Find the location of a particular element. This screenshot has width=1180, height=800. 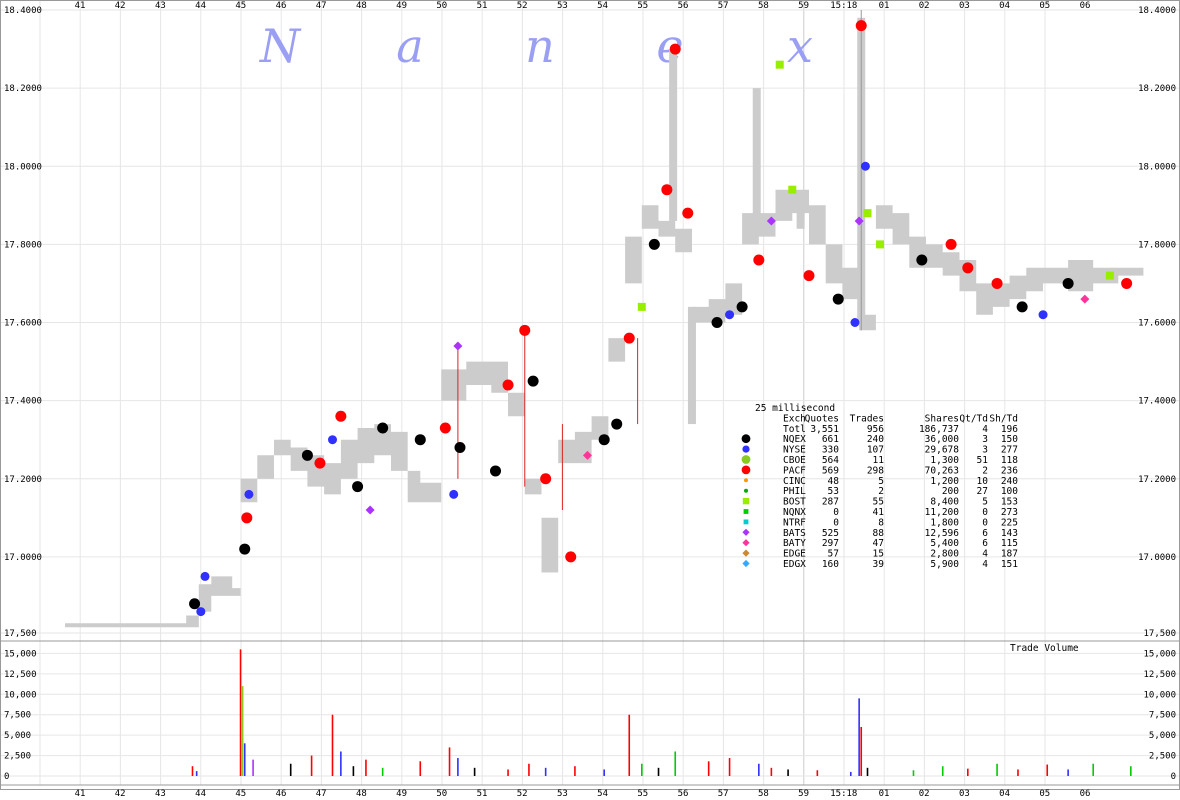

volume-title: Trade Volume is located at coordinates (1044, 648).